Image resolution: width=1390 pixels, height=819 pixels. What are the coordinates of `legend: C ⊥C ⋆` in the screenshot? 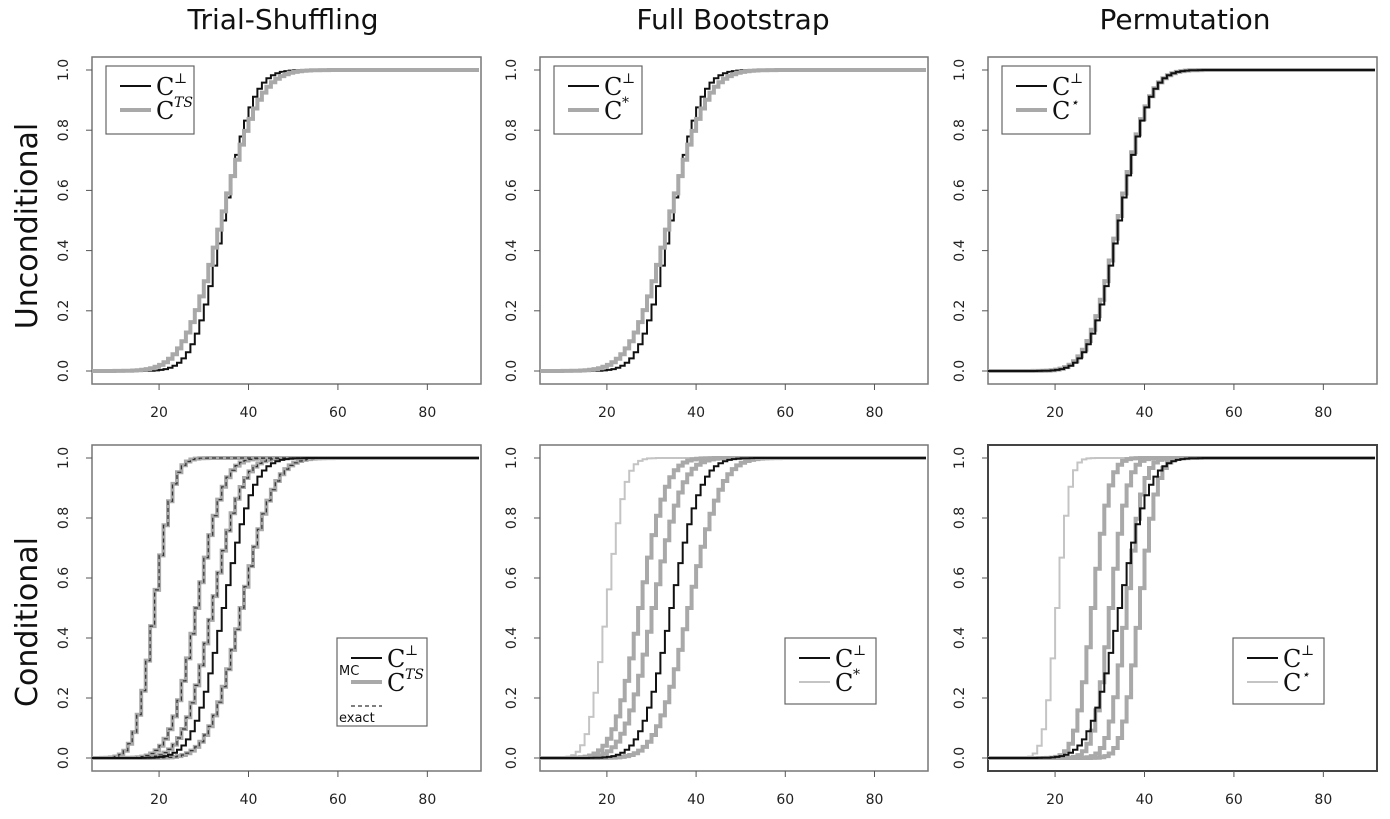 It's located at (1046, 100).